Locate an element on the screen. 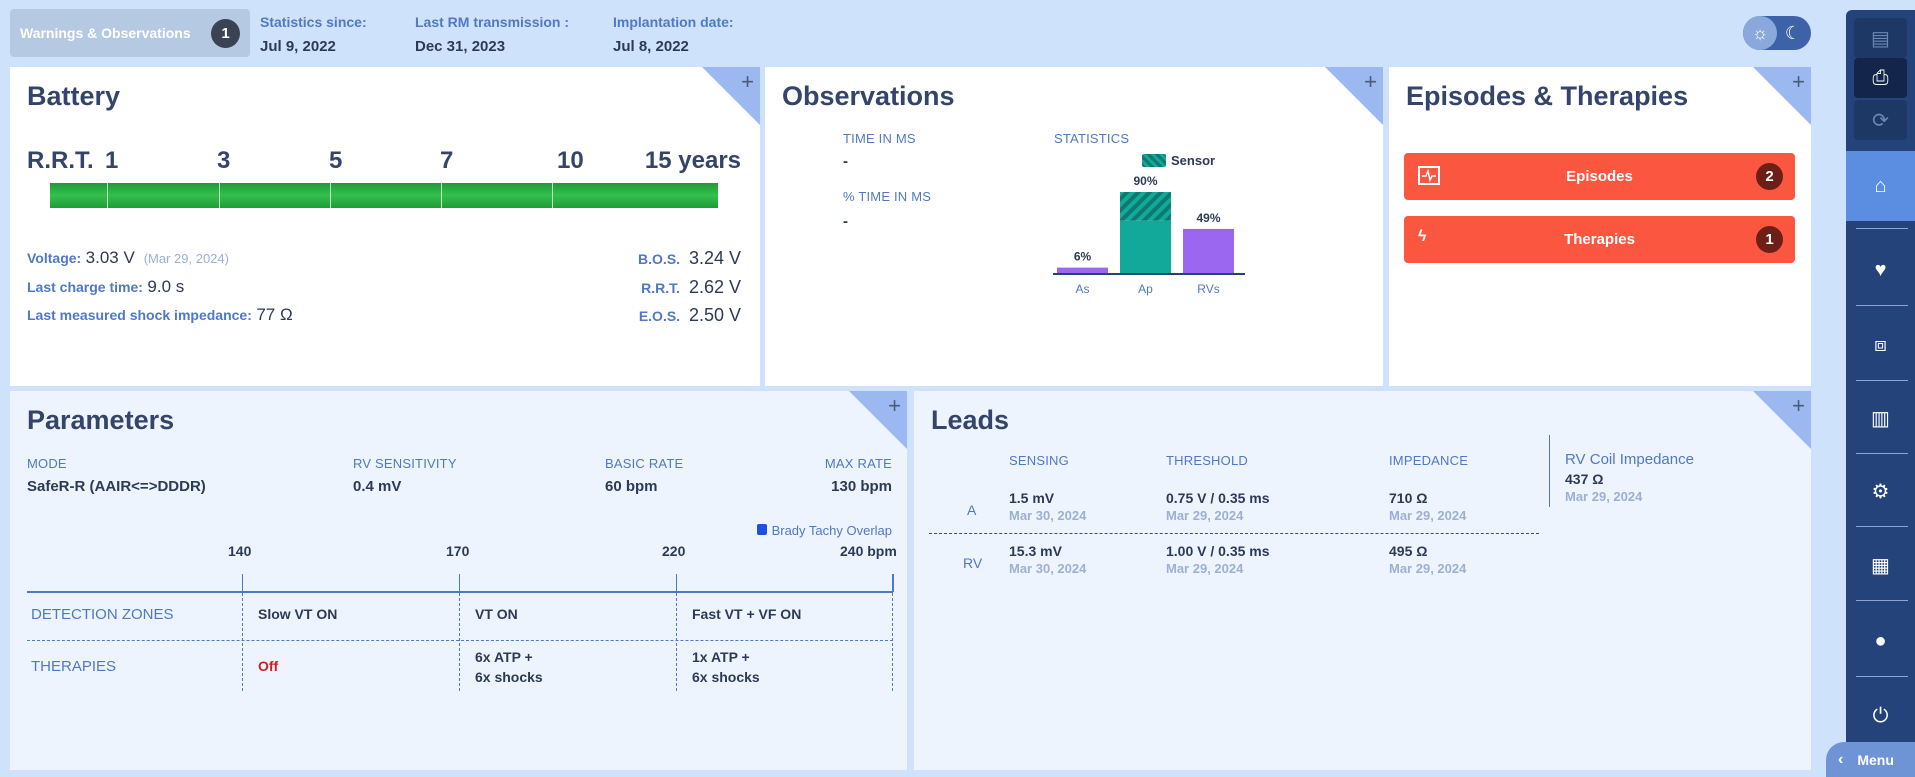 This screenshot has height=777, width=1915. episodes-button: Episodes 2 is located at coordinates (1599, 176).